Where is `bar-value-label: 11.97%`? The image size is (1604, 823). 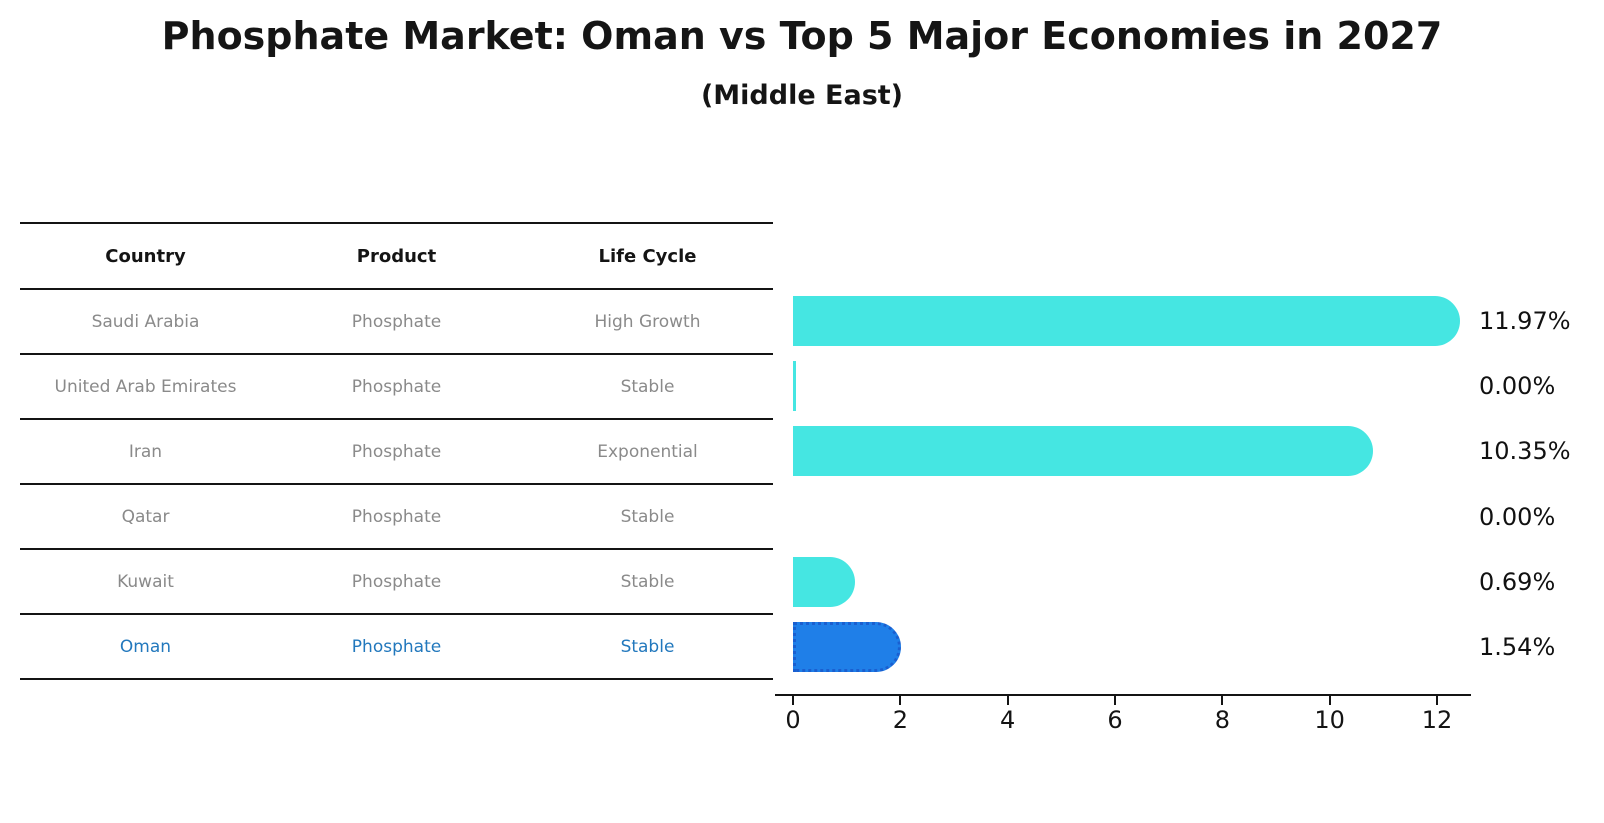 bar-value-label: 11.97% is located at coordinates (1525, 320).